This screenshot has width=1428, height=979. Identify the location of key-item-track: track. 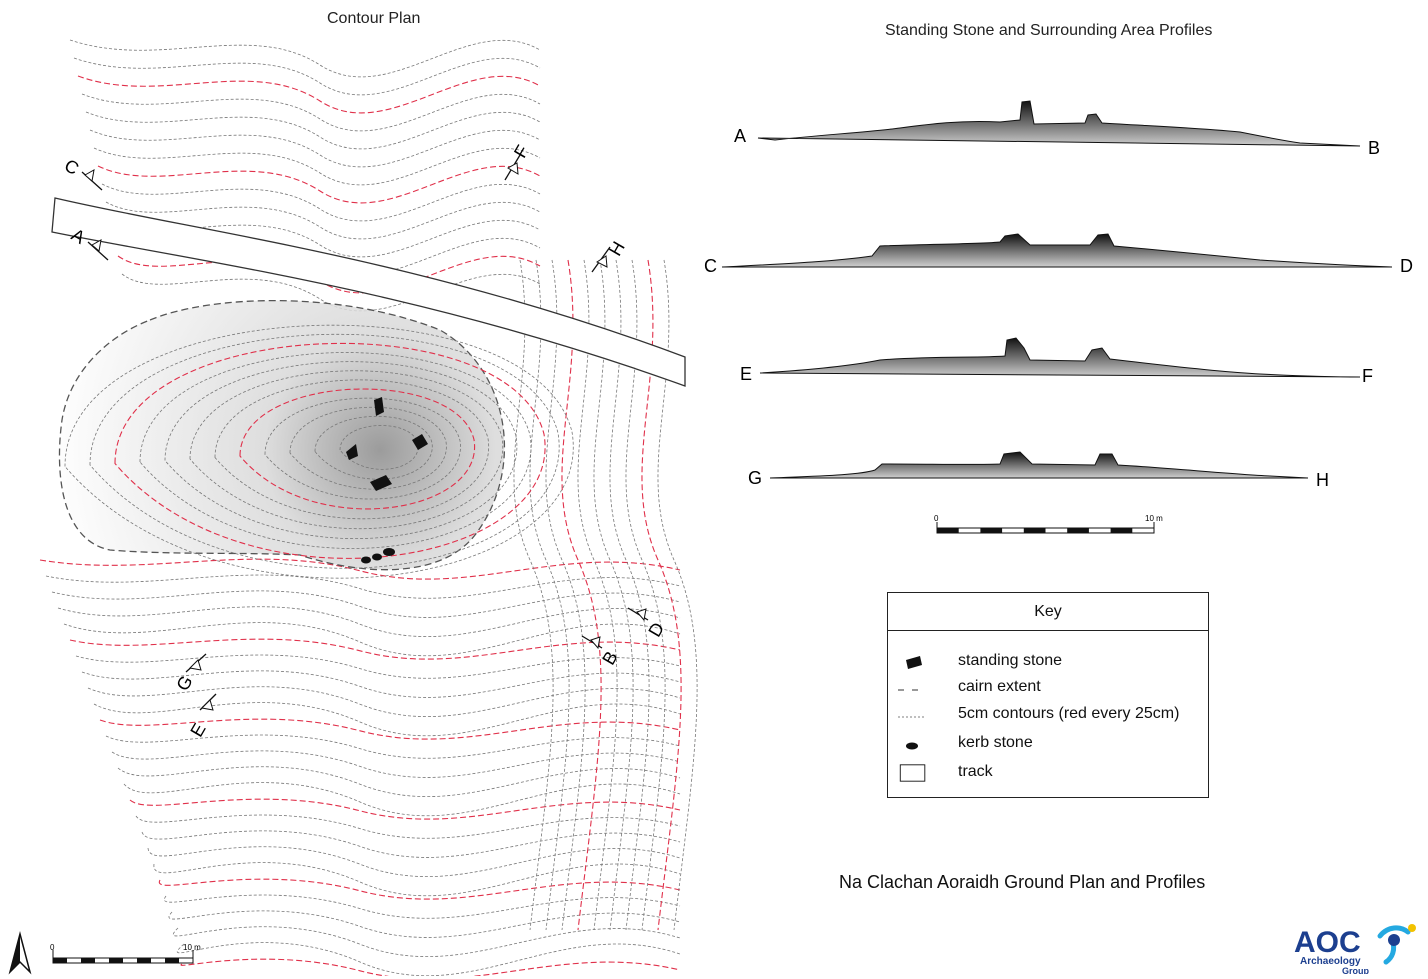
(1048, 773).